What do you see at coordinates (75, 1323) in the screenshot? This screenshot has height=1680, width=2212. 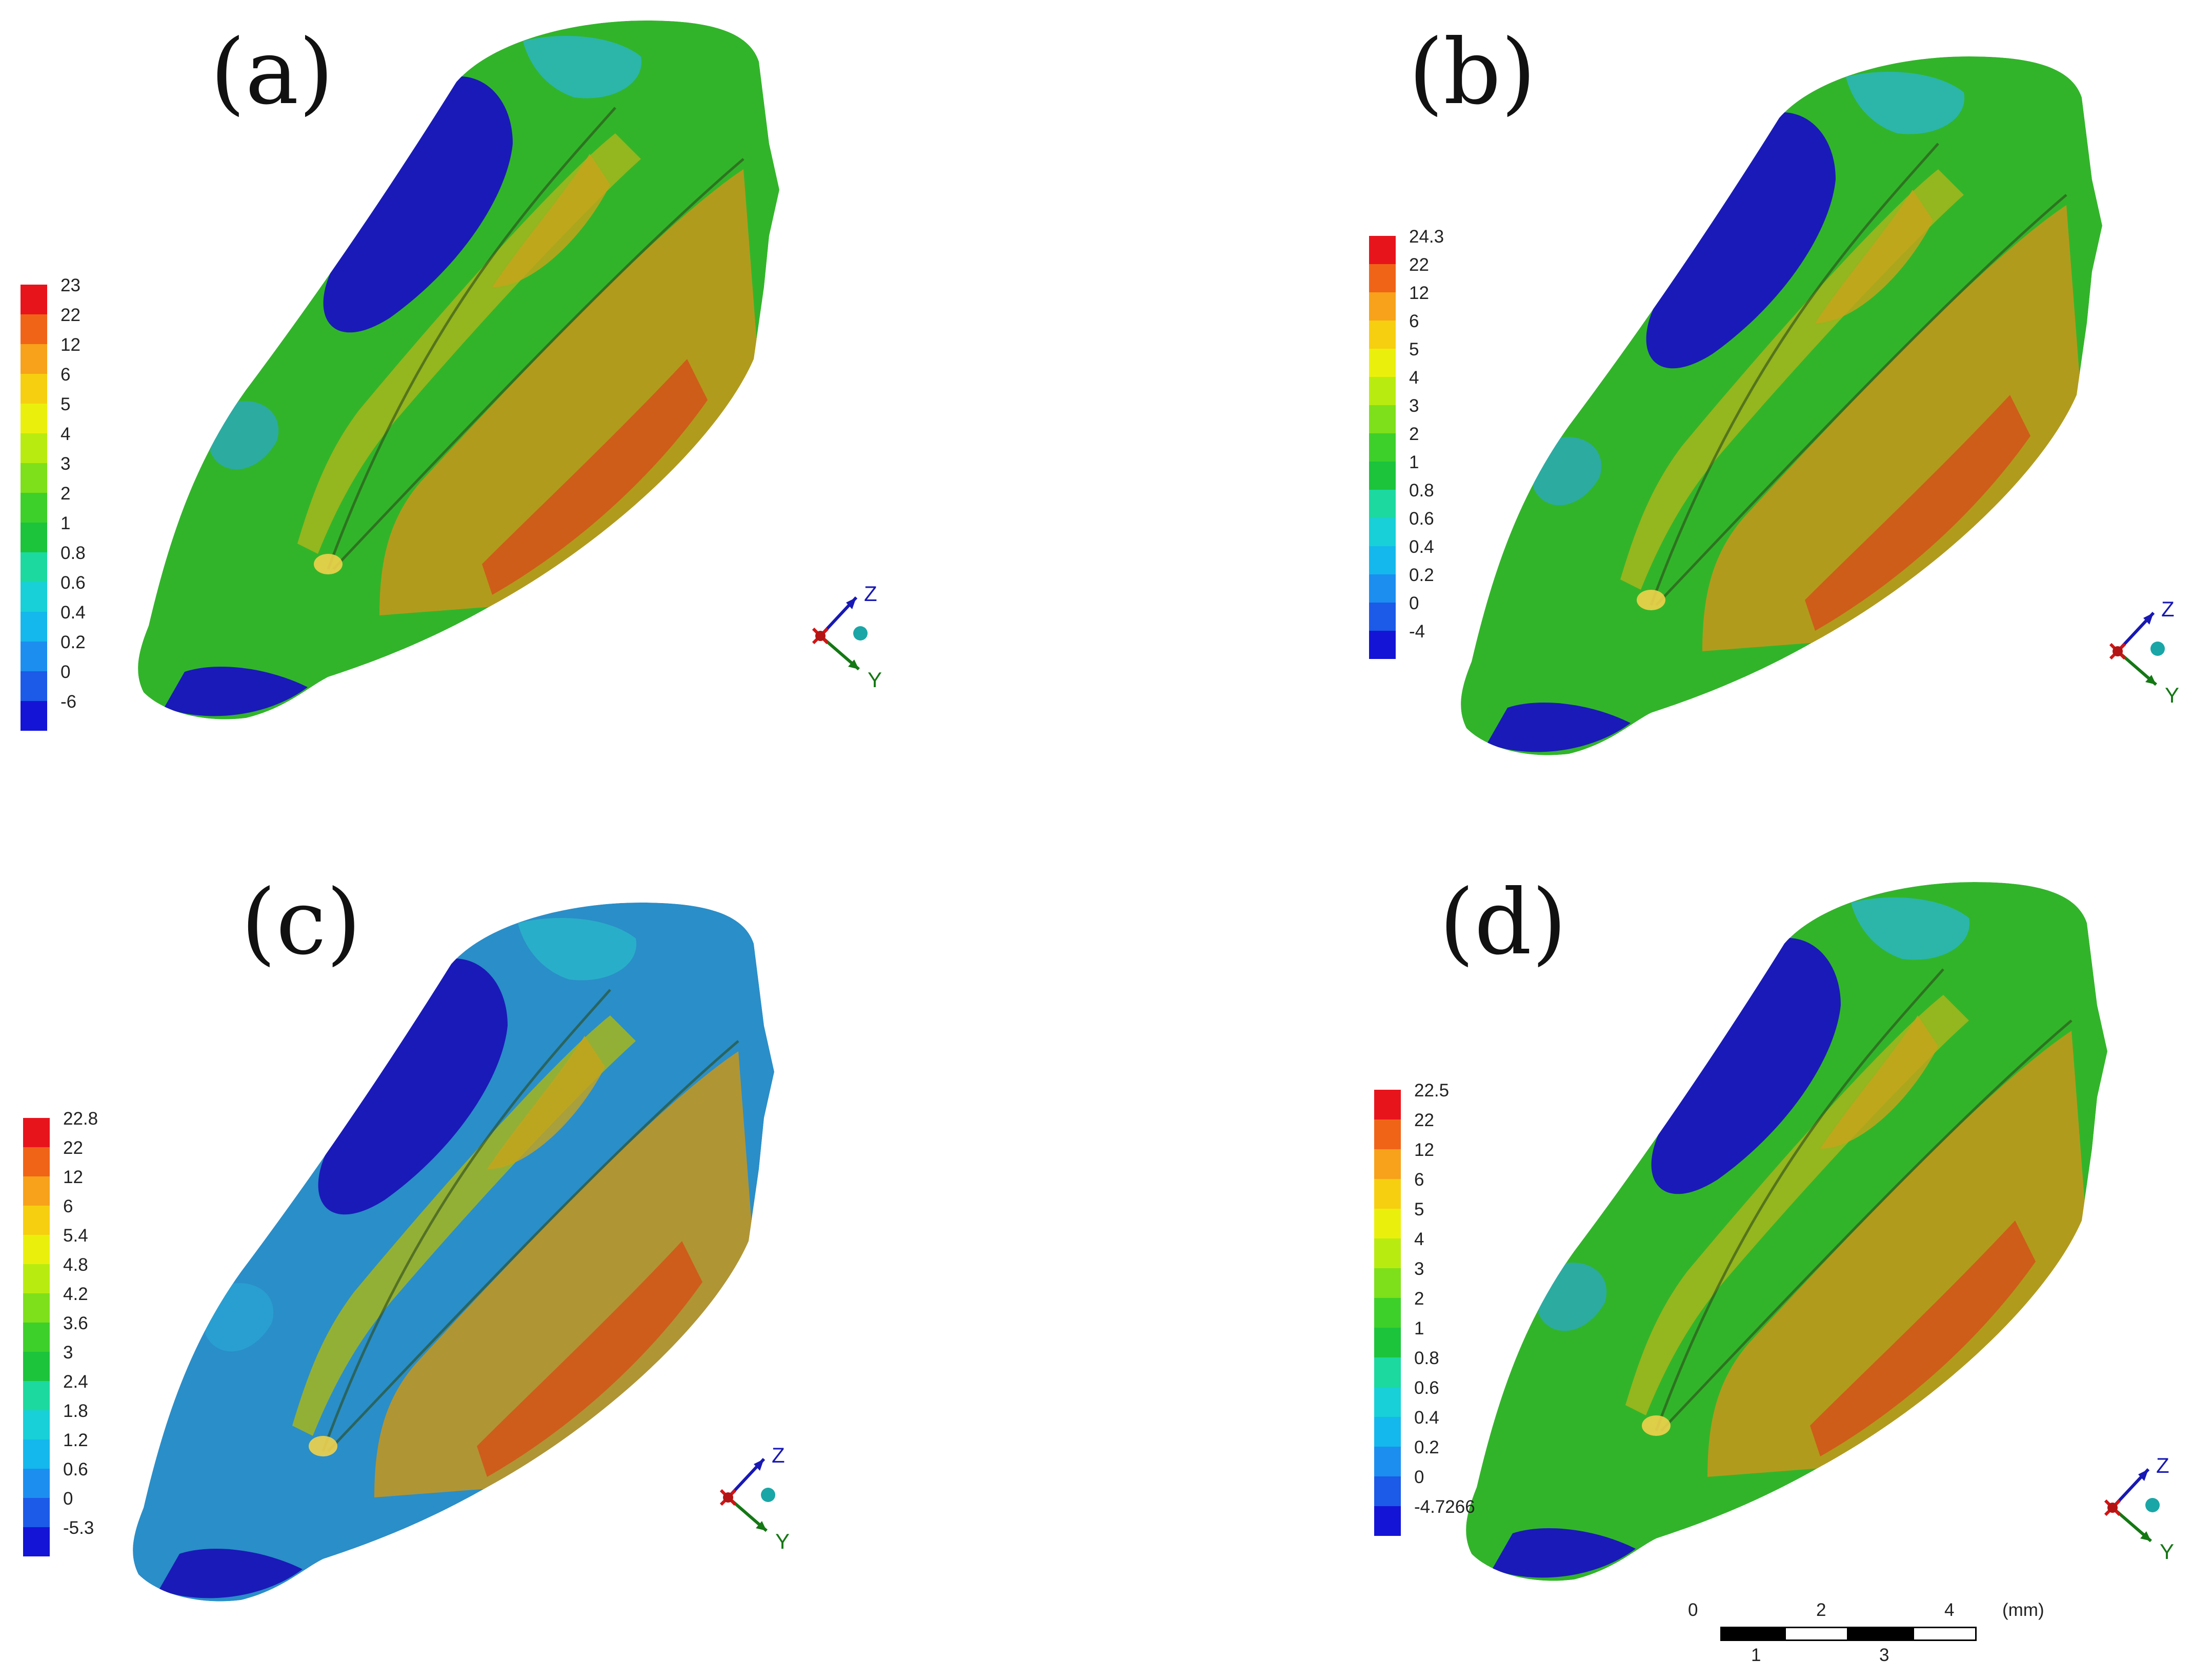 I see `legend-value: 3.6` at bounding box center [75, 1323].